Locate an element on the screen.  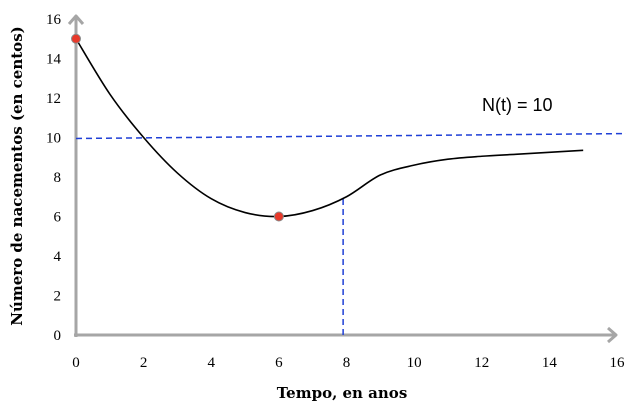
x-tick-label: 14 is located at coordinates (550, 363).